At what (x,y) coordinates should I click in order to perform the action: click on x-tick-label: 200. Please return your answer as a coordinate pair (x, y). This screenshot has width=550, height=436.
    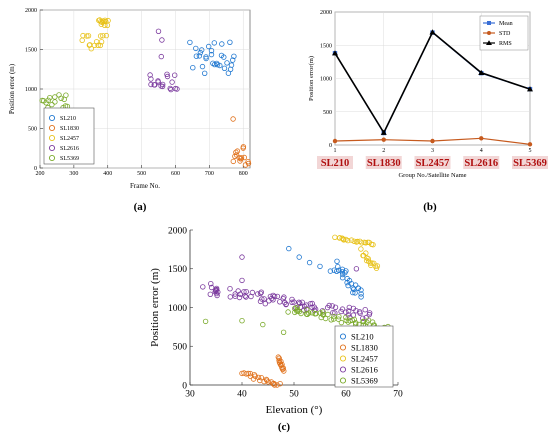
    Looking at the image, I should click on (40, 174).